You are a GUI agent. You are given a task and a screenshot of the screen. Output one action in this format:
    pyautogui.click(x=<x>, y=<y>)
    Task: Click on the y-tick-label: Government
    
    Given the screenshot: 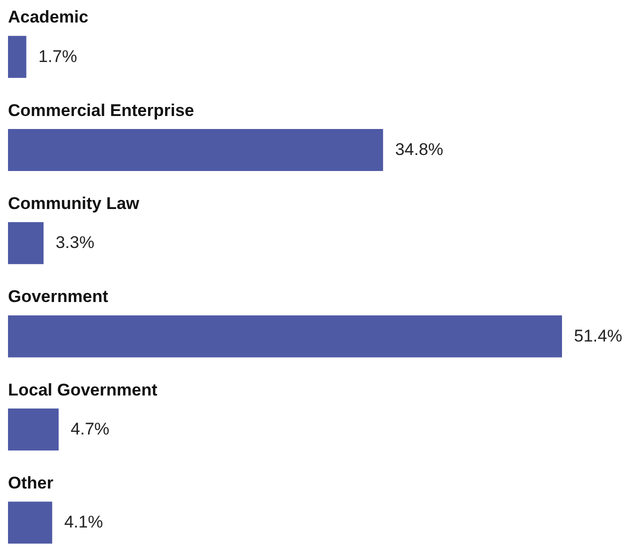 What is the action you would take?
    pyautogui.click(x=58, y=296)
    